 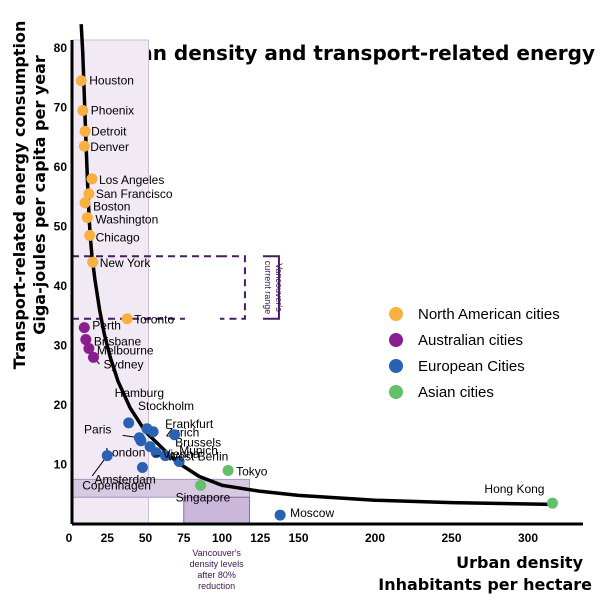 I want to click on point-los-angeles, so click(x=92, y=179).